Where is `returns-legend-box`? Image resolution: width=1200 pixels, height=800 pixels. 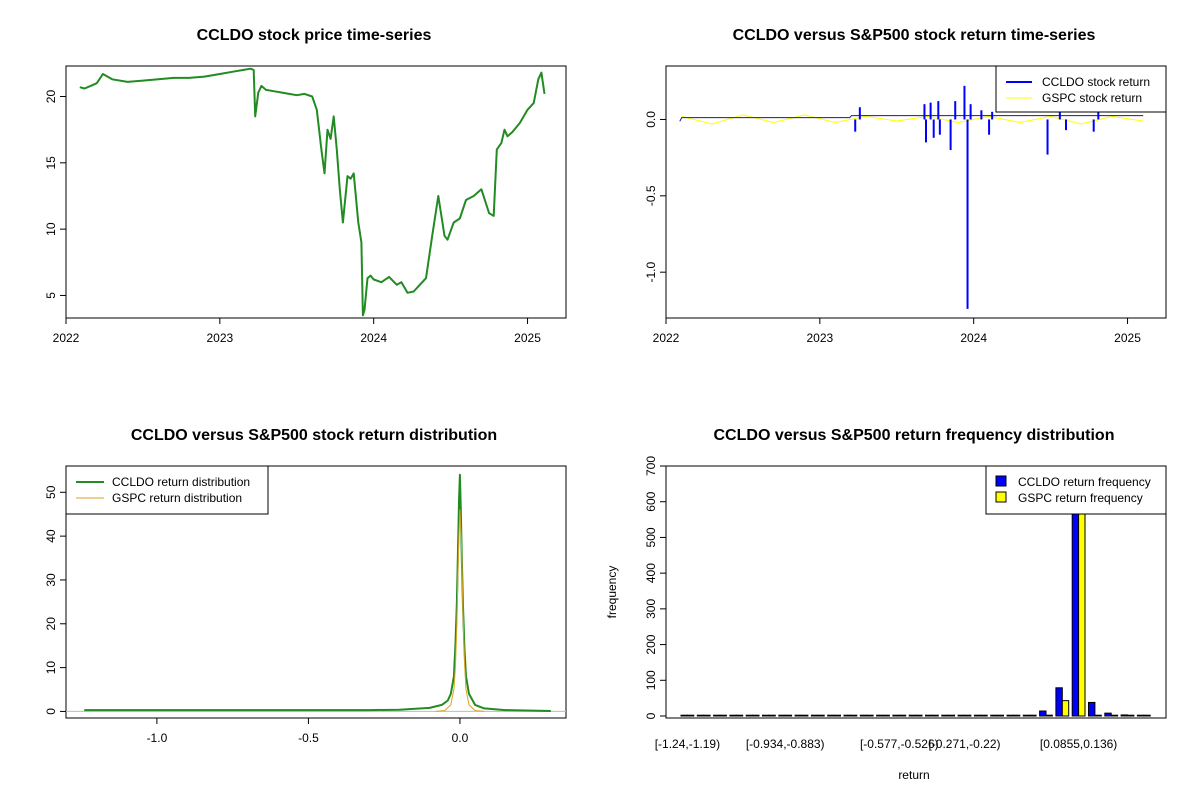 returns-legend-box is located at coordinates (1081, 89).